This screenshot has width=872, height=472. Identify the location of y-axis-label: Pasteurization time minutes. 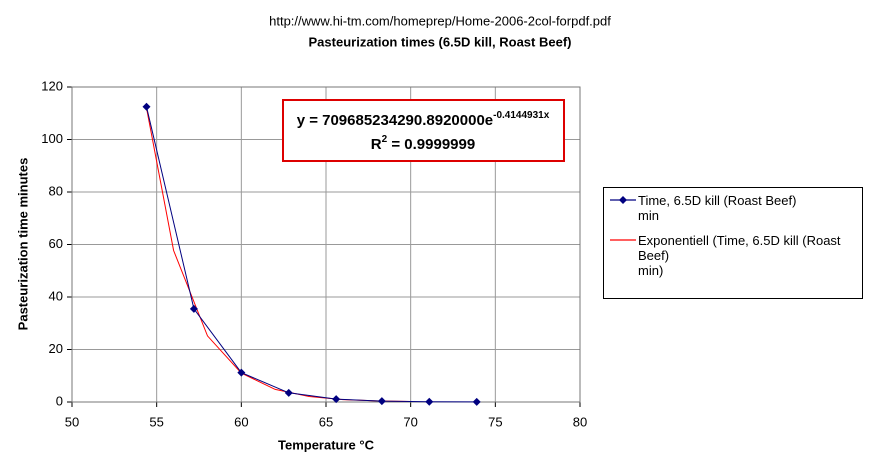
(22, 244).